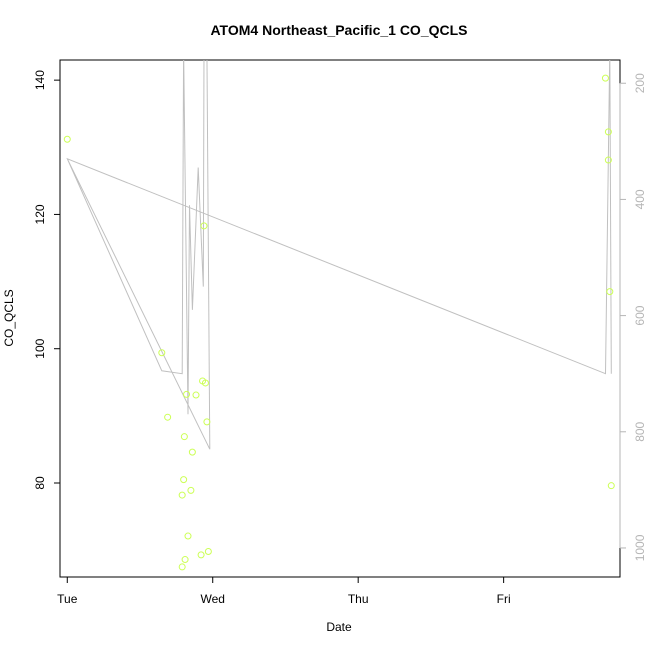  Describe the element at coordinates (9, 317) in the screenshot. I see `y-axis-label: CO_QCLS` at that location.